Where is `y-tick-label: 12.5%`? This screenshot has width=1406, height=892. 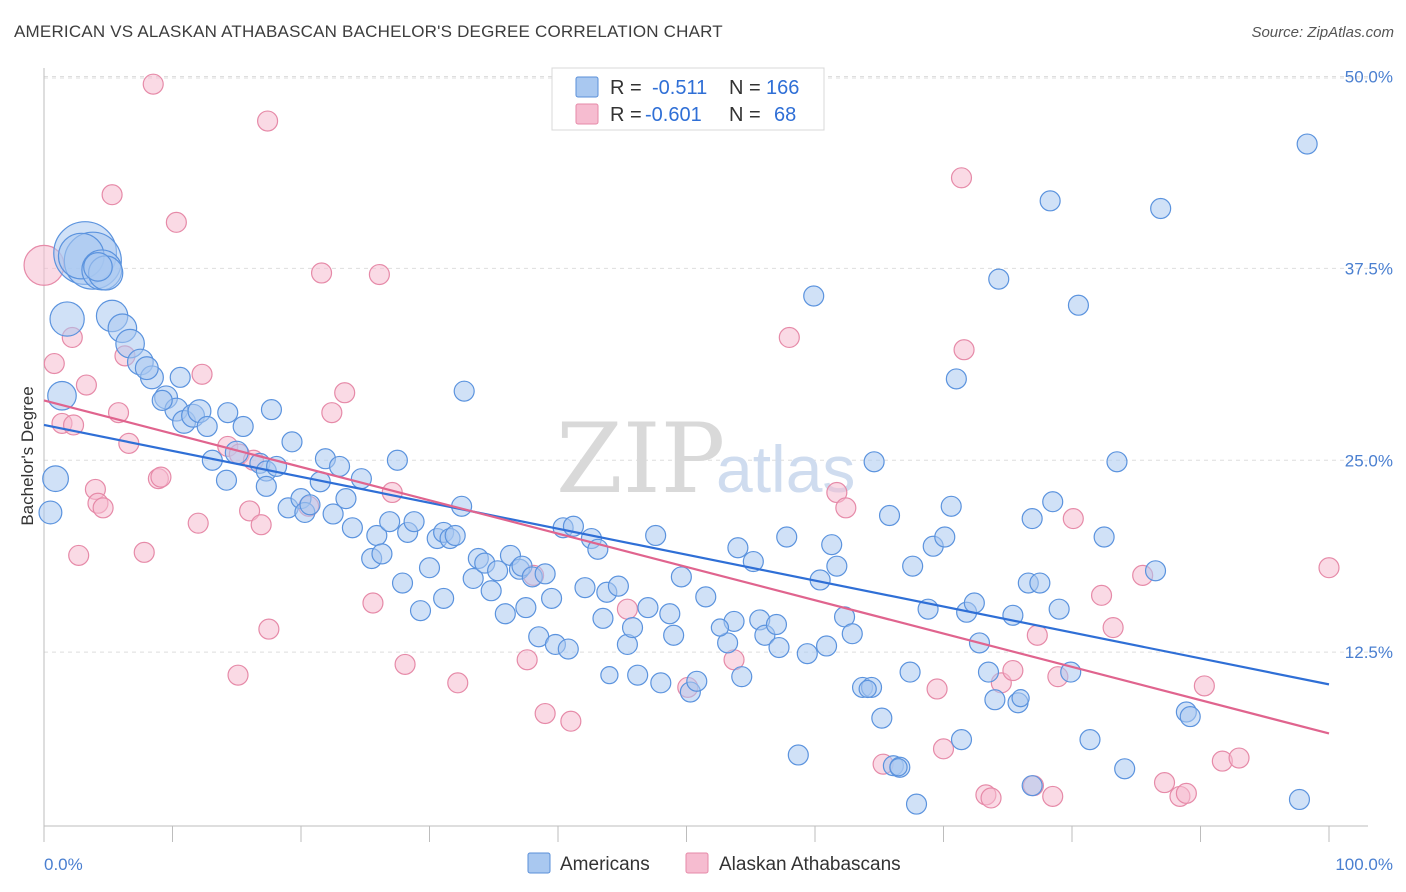 y-tick-label: 12.5% is located at coordinates (1369, 652).